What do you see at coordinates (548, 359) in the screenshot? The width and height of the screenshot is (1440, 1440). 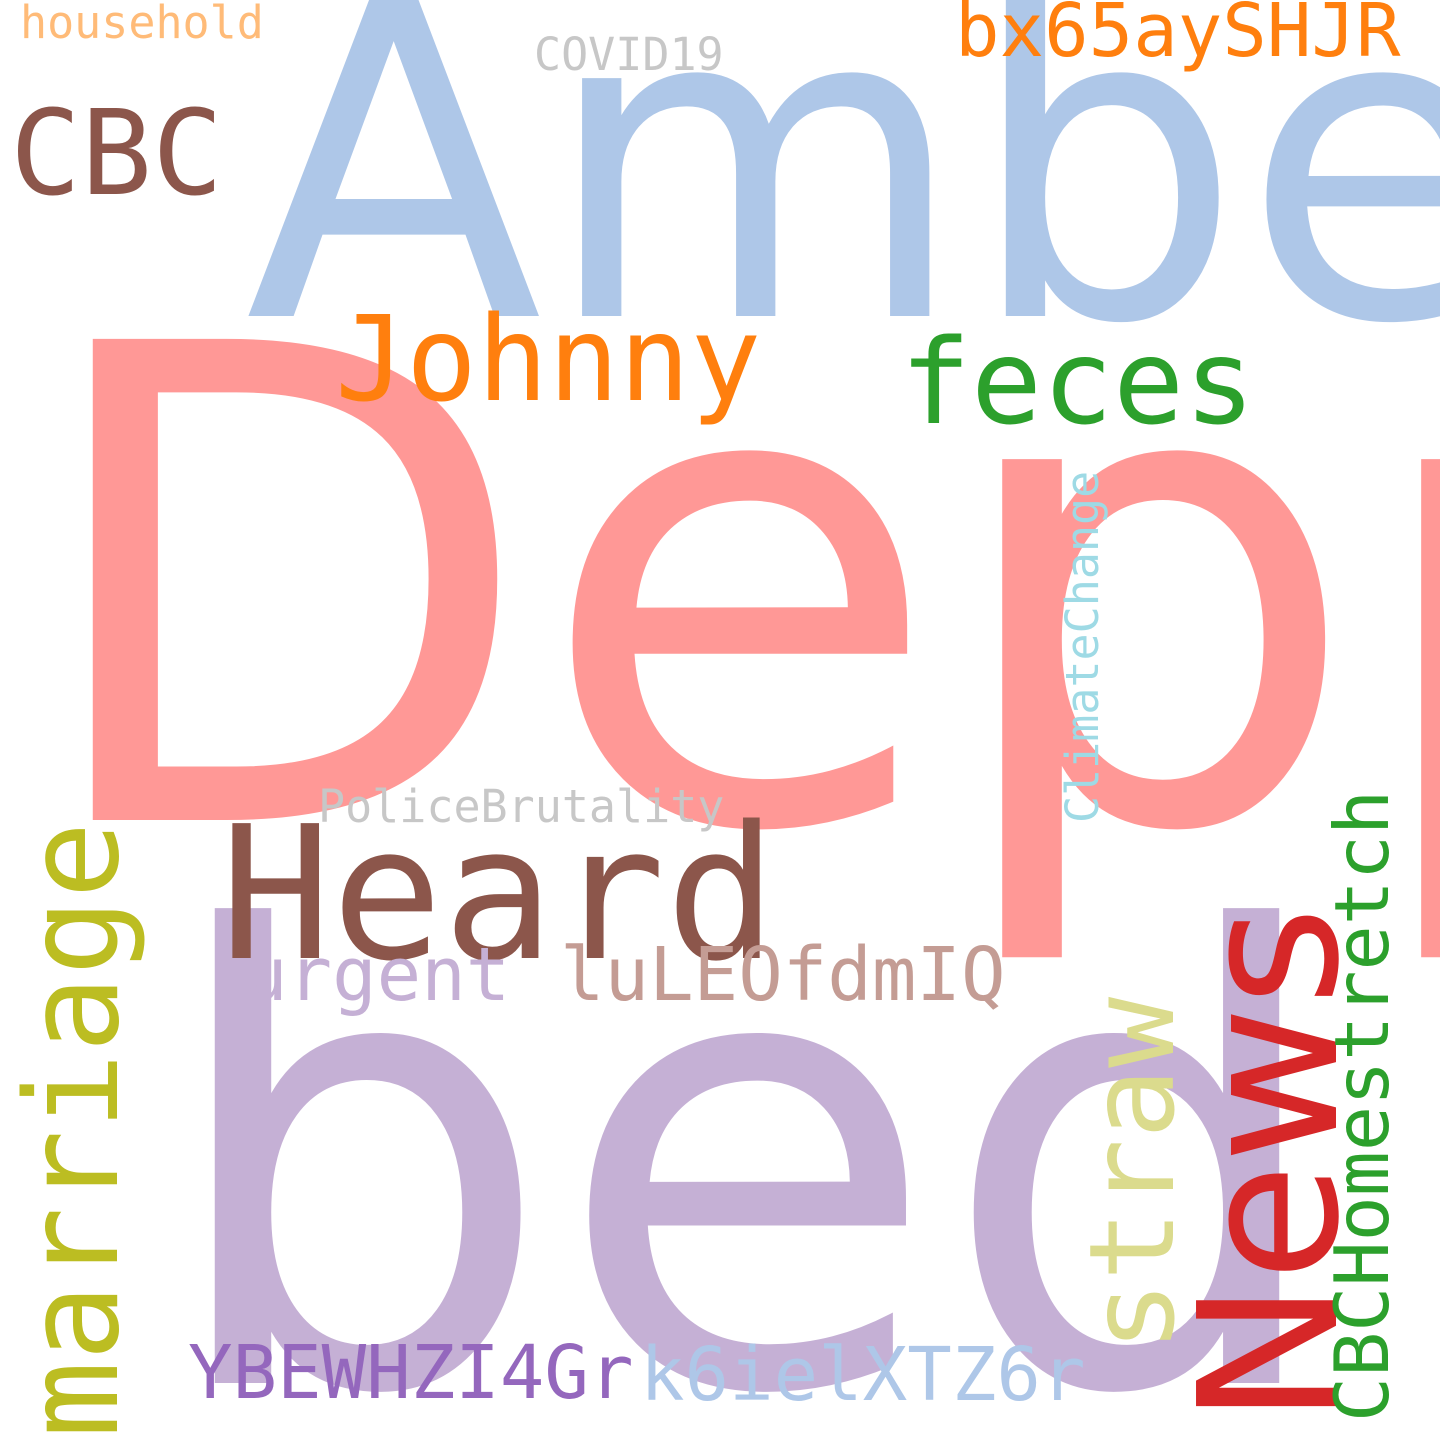 I see `word-johnny: Johnny` at bounding box center [548, 359].